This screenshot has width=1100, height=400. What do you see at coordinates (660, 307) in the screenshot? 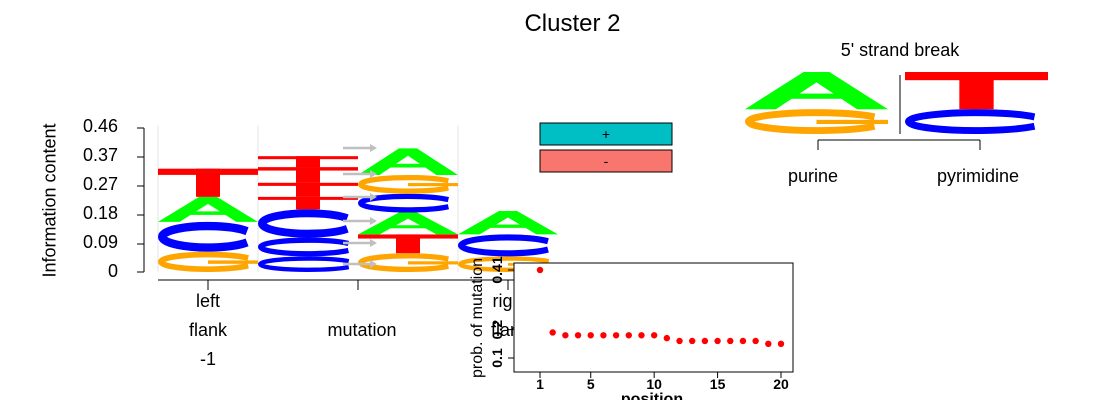
I see `inset-points` at bounding box center [660, 307].